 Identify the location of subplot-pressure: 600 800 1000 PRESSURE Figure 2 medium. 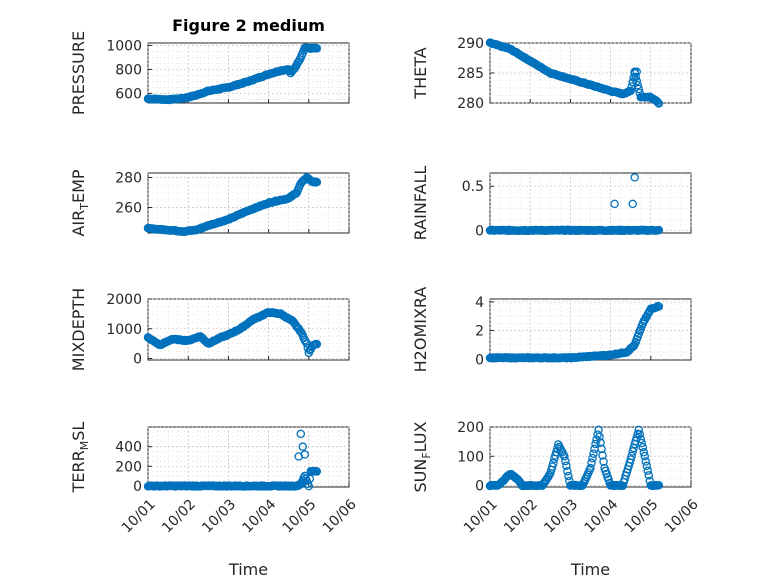
(209, 65).